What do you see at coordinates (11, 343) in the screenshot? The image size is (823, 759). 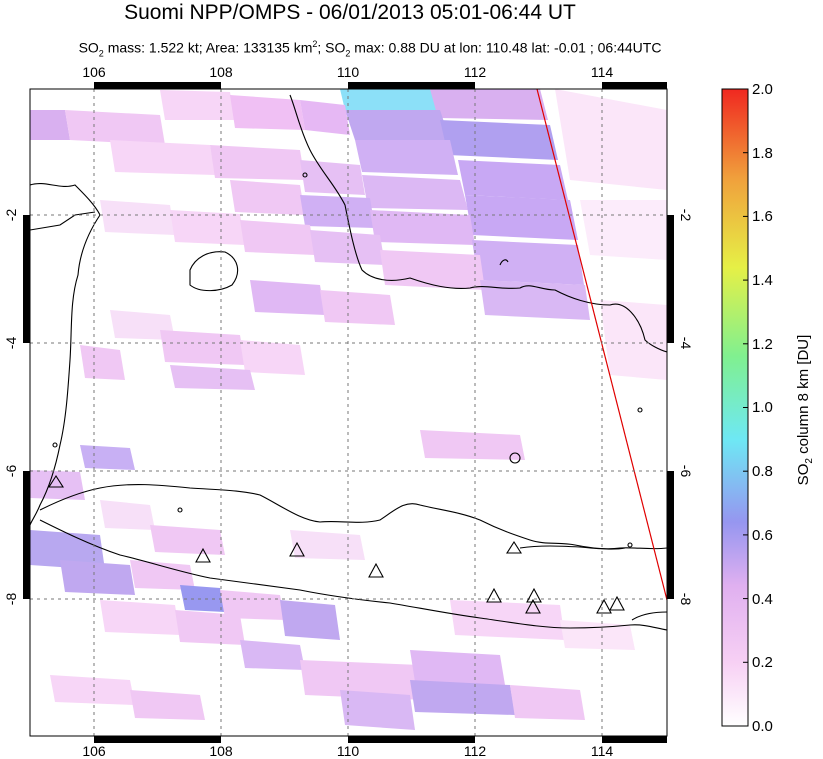 I see `lat-tick-left: -4` at bounding box center [11, 343].